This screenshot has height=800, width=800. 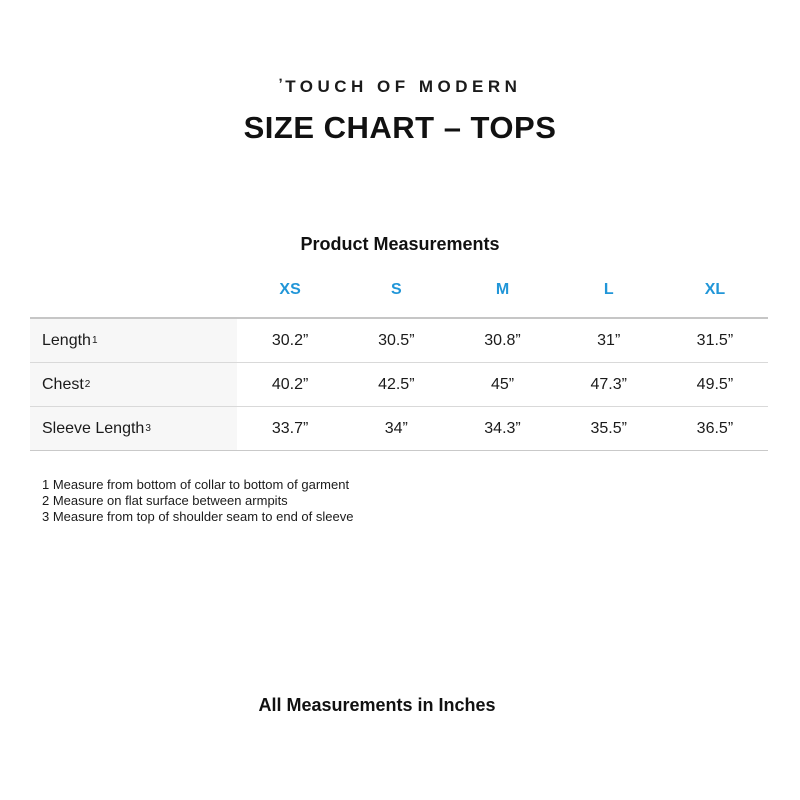 What do you see at coordinates (403, 86) in the screenshot?
I see `logo-text: TOUCH OF MODERN` at bounding box center [403, 86].